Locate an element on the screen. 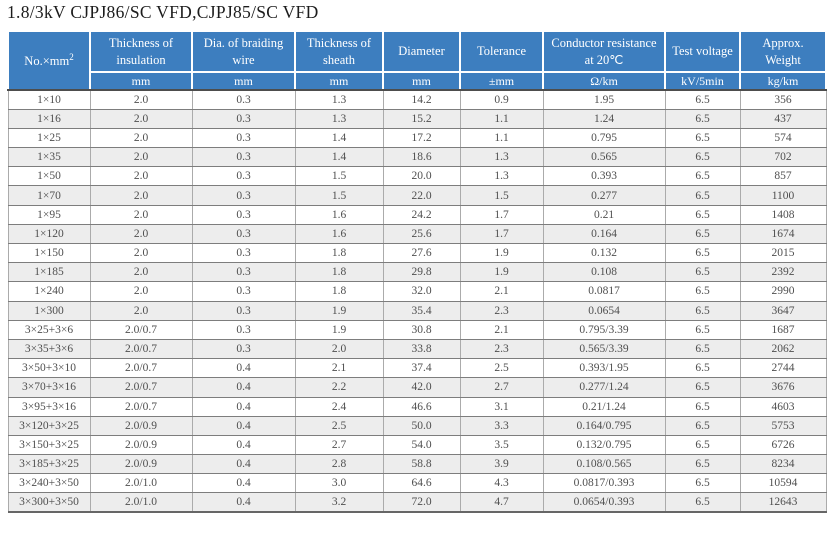 The width and height of the screenshot is (830, 542). table-row: 1×240 2.0 0.3 1.8 32.0 2.1 0.0817 6.5 2990 is located at coordinates (417, 291).